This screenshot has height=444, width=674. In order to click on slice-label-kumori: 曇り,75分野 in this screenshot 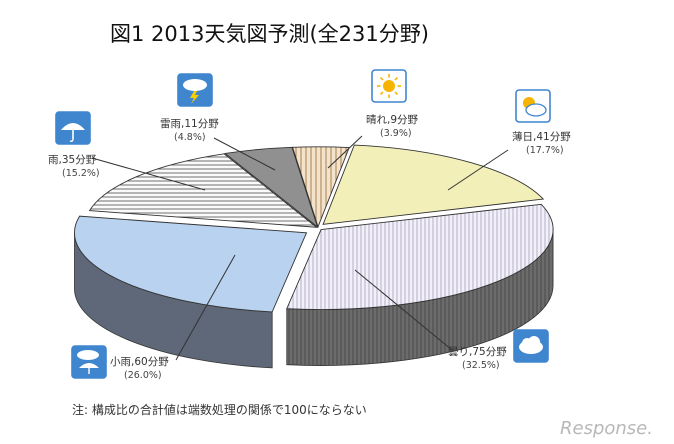, I will do `click(477, 352)`.